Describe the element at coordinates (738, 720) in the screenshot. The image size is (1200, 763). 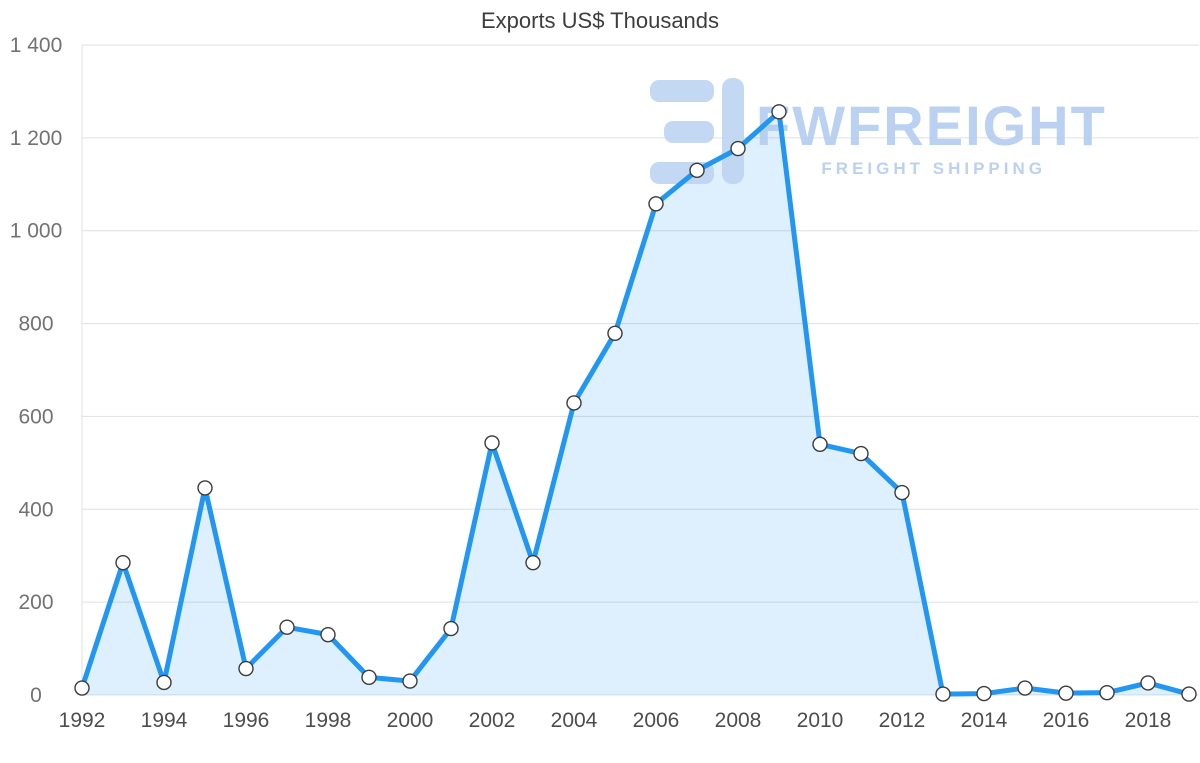
I see `x-tick-label: 2008` at that location.